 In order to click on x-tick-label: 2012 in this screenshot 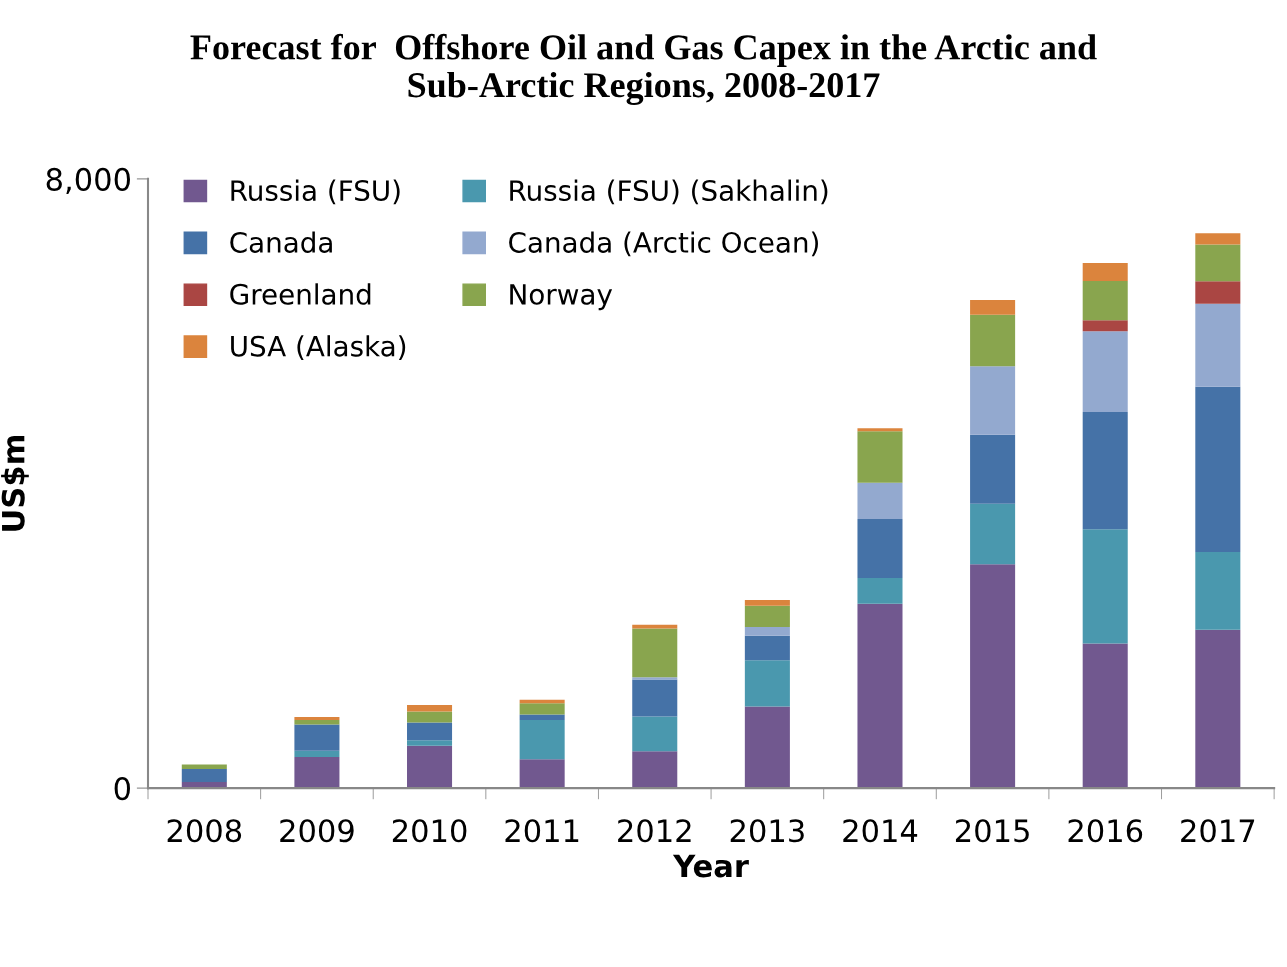, I will do `click(654, 831)`.